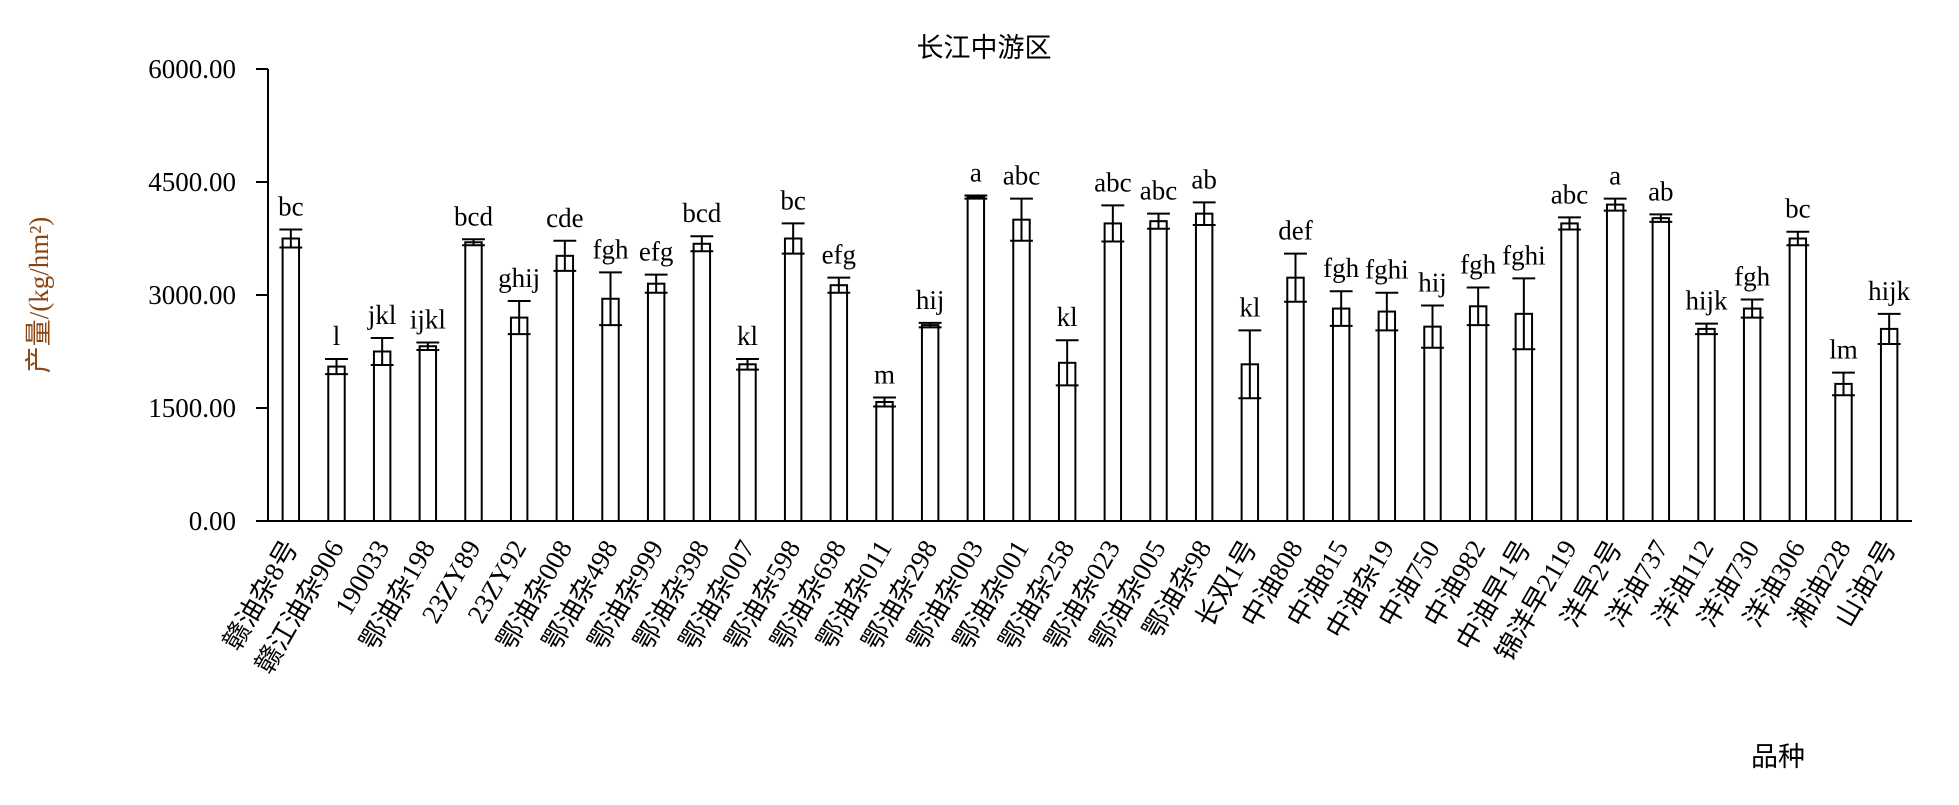  I want to click on significance-letter: ijkl, so click(428, 319).